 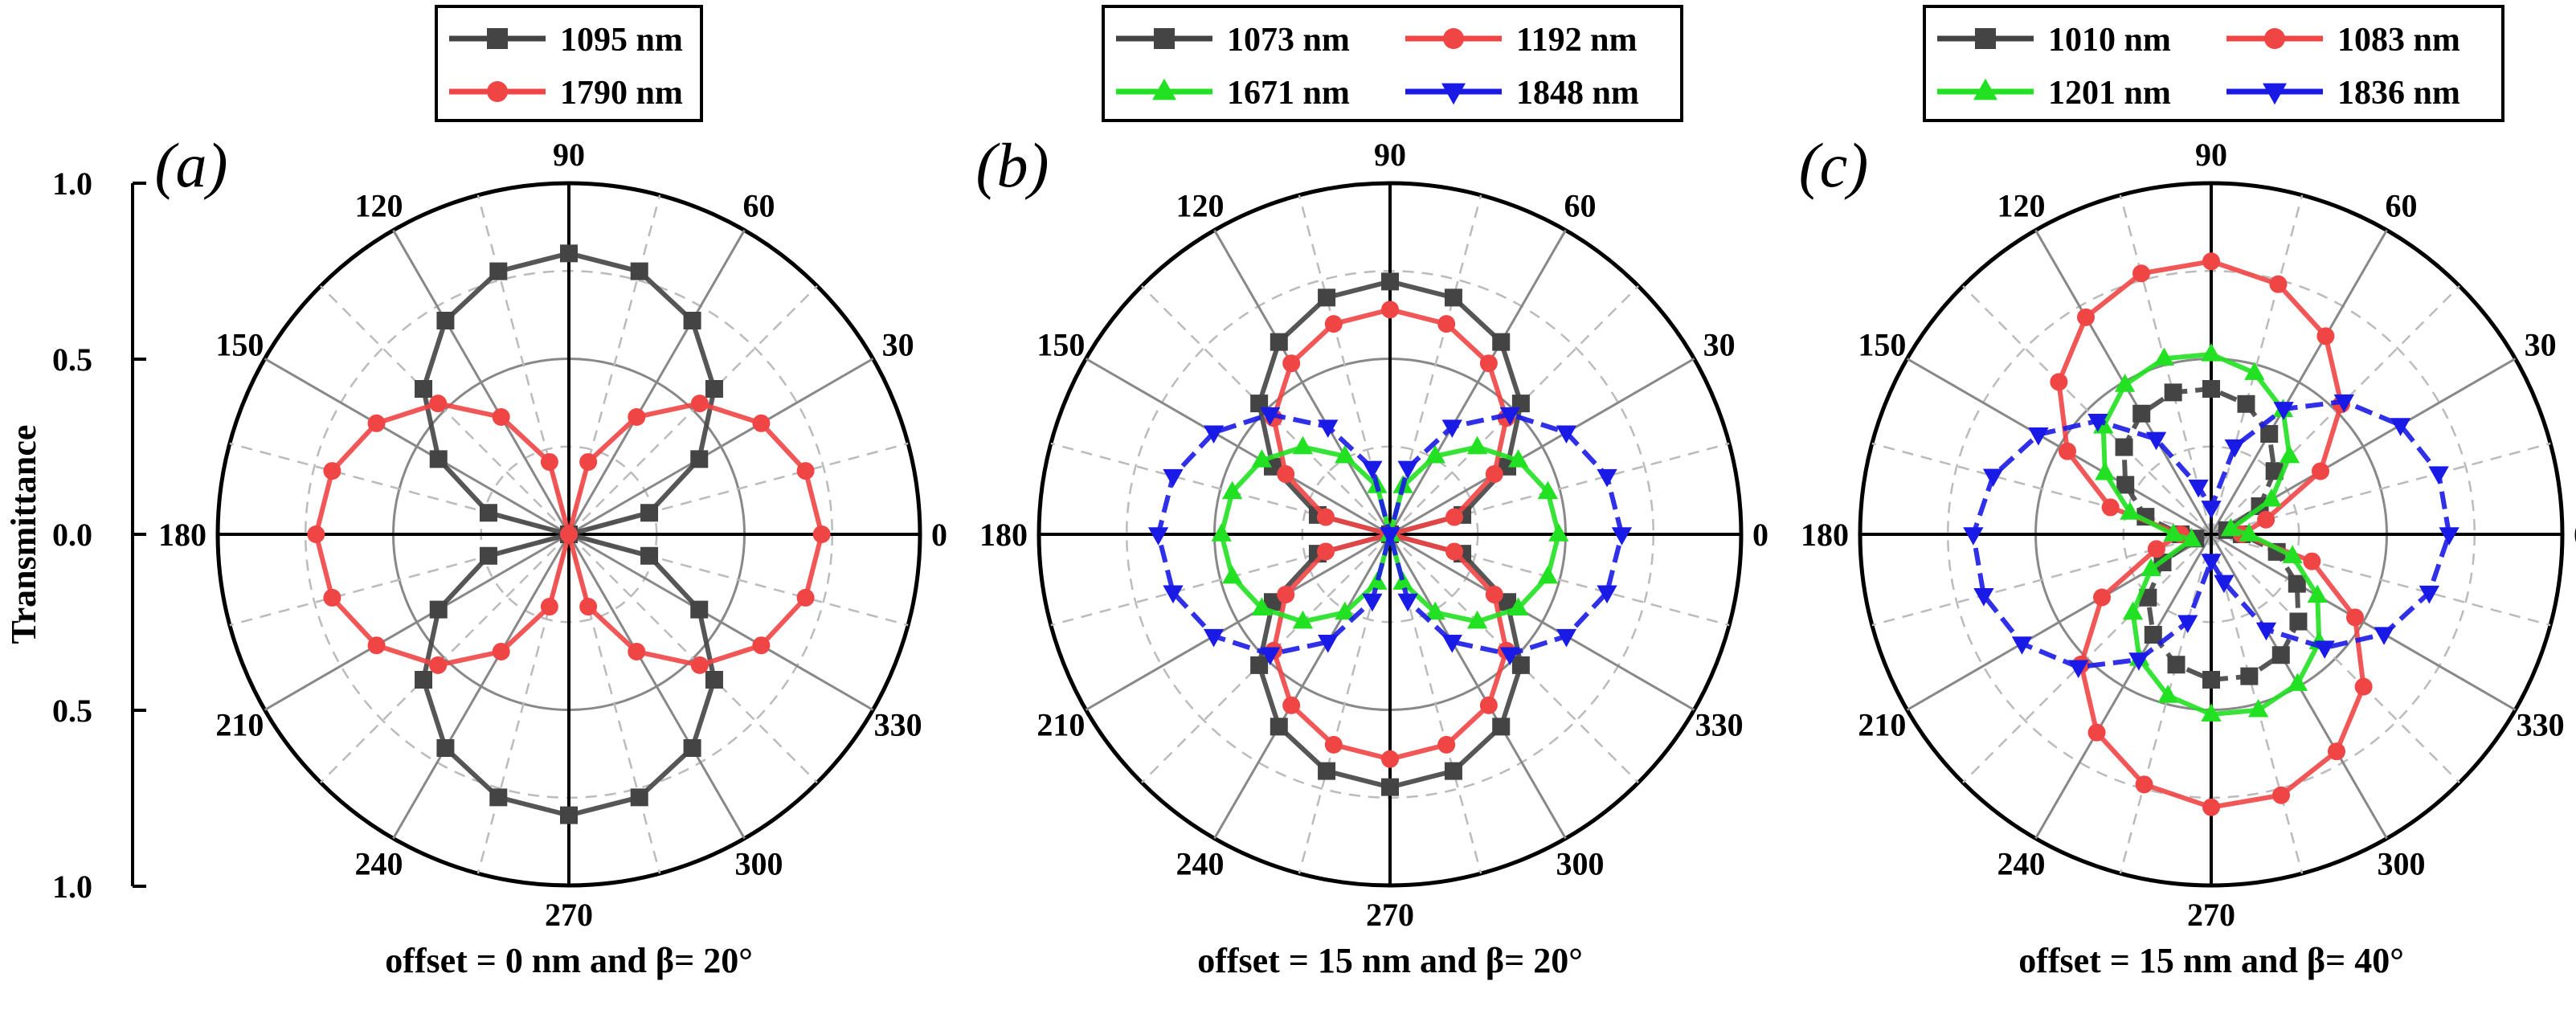 What do you see at coordinates (1390, 155) in the screenshot?
I see `angle-label: 90` at bounding box center [1390, 155].